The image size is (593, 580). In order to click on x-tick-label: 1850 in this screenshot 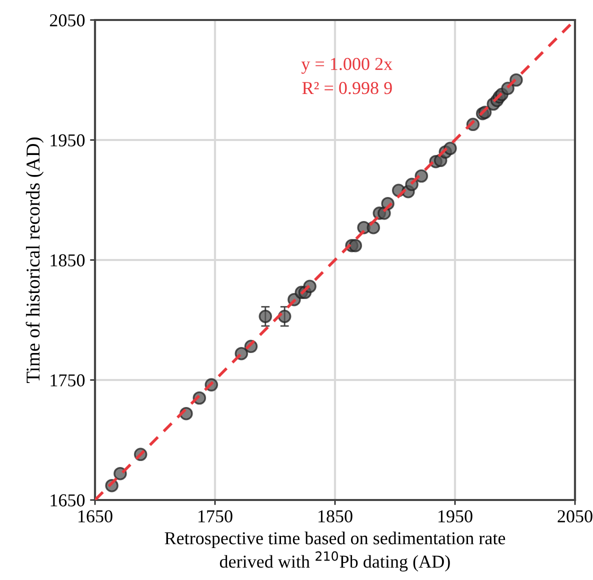, I will do `click(335, 516)`.